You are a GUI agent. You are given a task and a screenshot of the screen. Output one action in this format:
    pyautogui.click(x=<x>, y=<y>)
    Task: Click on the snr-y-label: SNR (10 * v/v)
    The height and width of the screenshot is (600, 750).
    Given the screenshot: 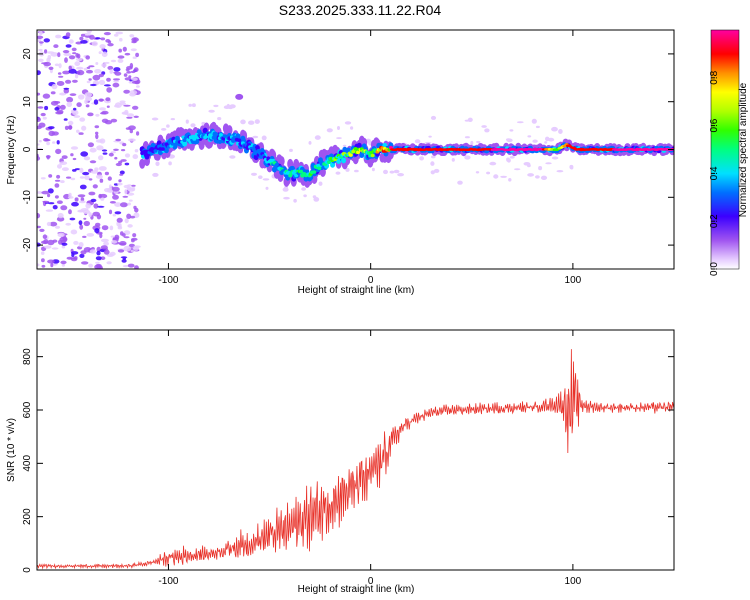 What is the action you would take?
    pyautogui.click(x=11, y=450)
    